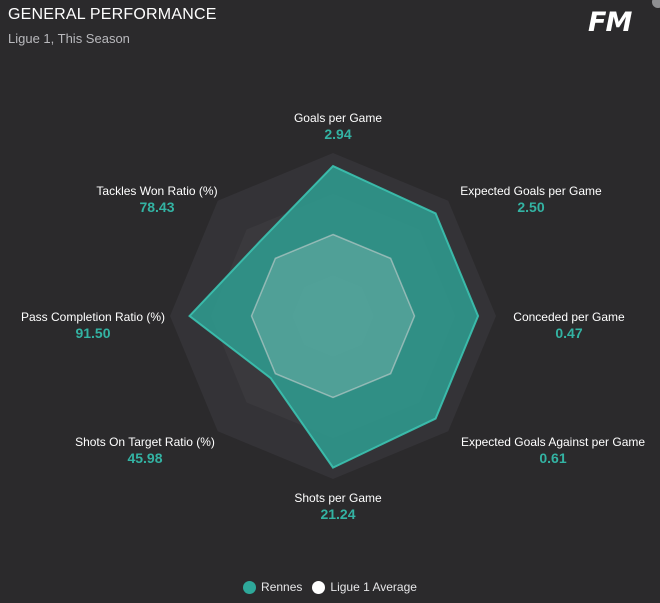  I want to click on legend-item-rennes: Rennes, so click(272, 587).